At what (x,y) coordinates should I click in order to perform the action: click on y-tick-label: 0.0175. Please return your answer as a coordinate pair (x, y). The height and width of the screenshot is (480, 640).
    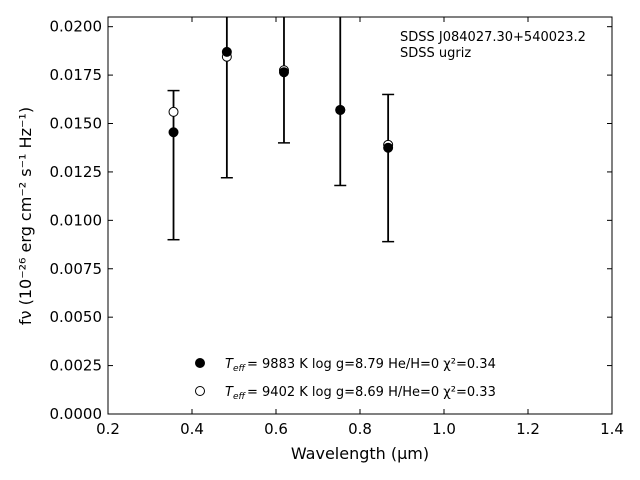
    Looking at the image, I should click on (76, 75).